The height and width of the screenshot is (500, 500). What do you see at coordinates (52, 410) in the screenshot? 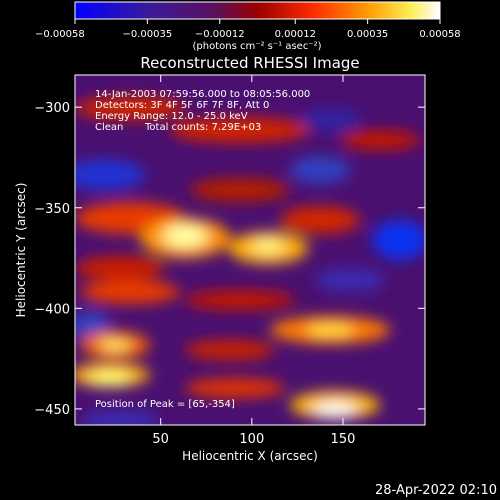
I see `y-tick-label: −450` at bounding box center [52, 410].